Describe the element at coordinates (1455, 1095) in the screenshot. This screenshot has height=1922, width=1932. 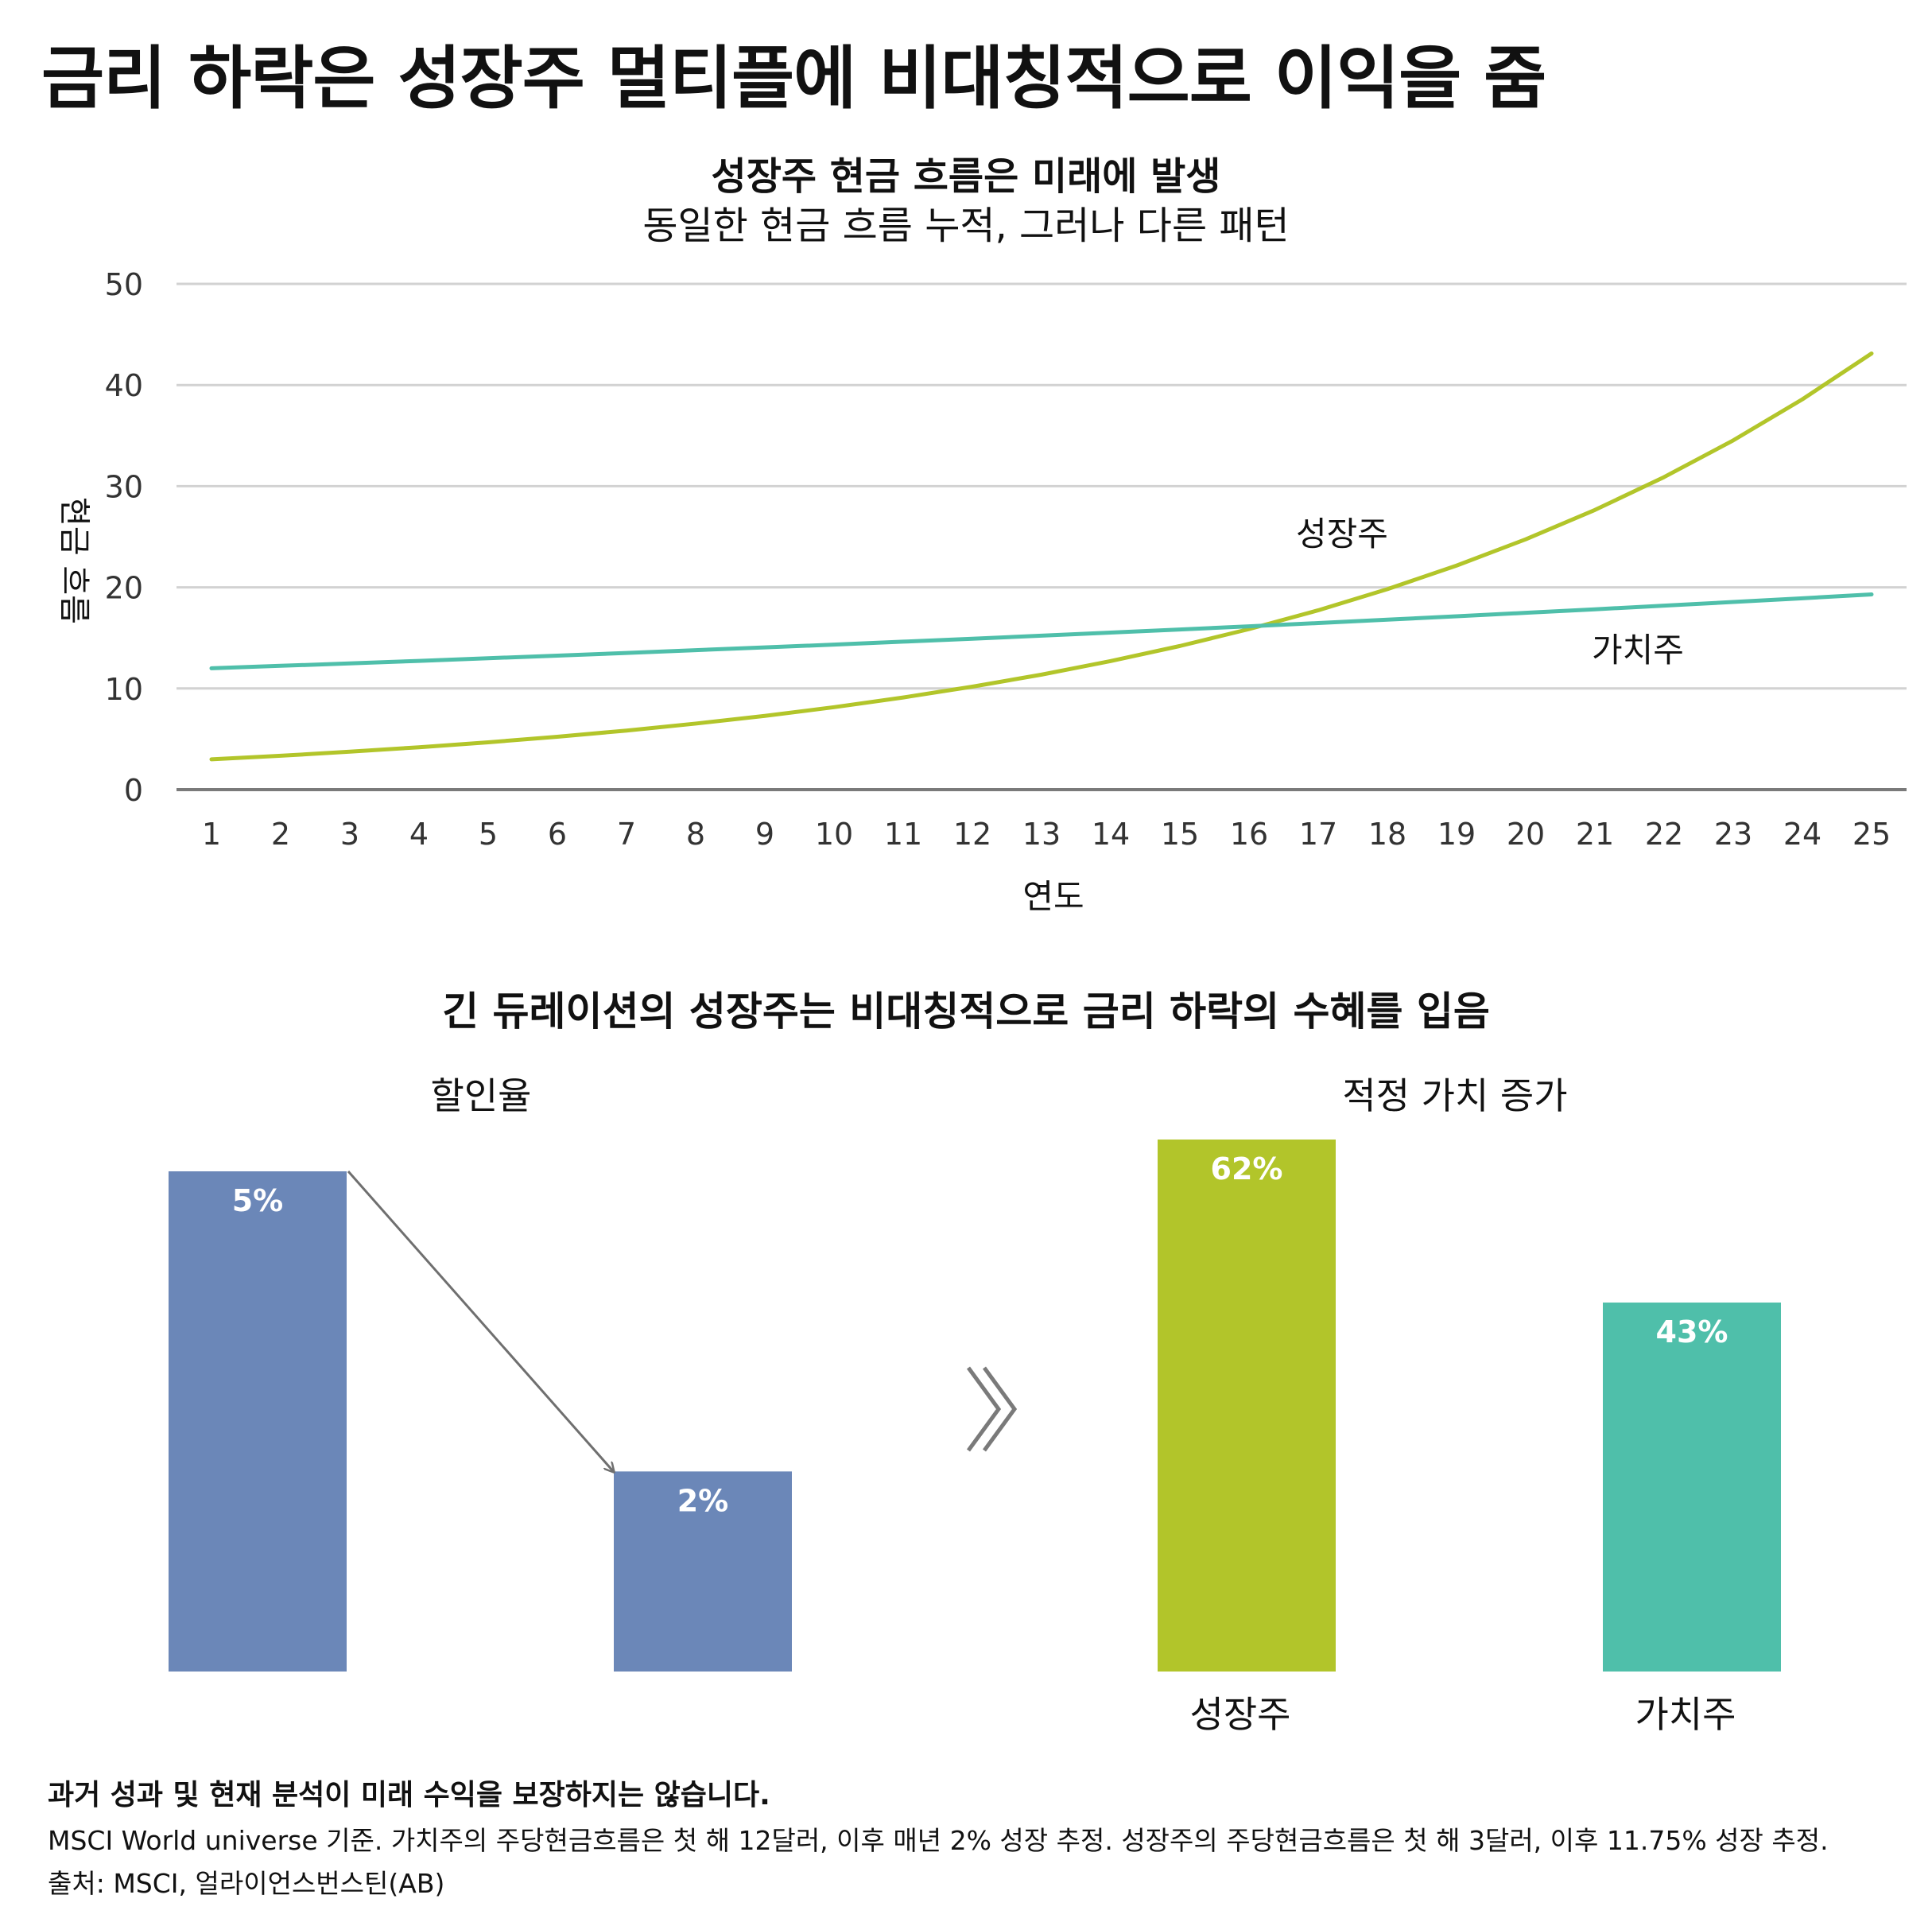
I see `fair-value-title: 적정 가치 증가` at that location.